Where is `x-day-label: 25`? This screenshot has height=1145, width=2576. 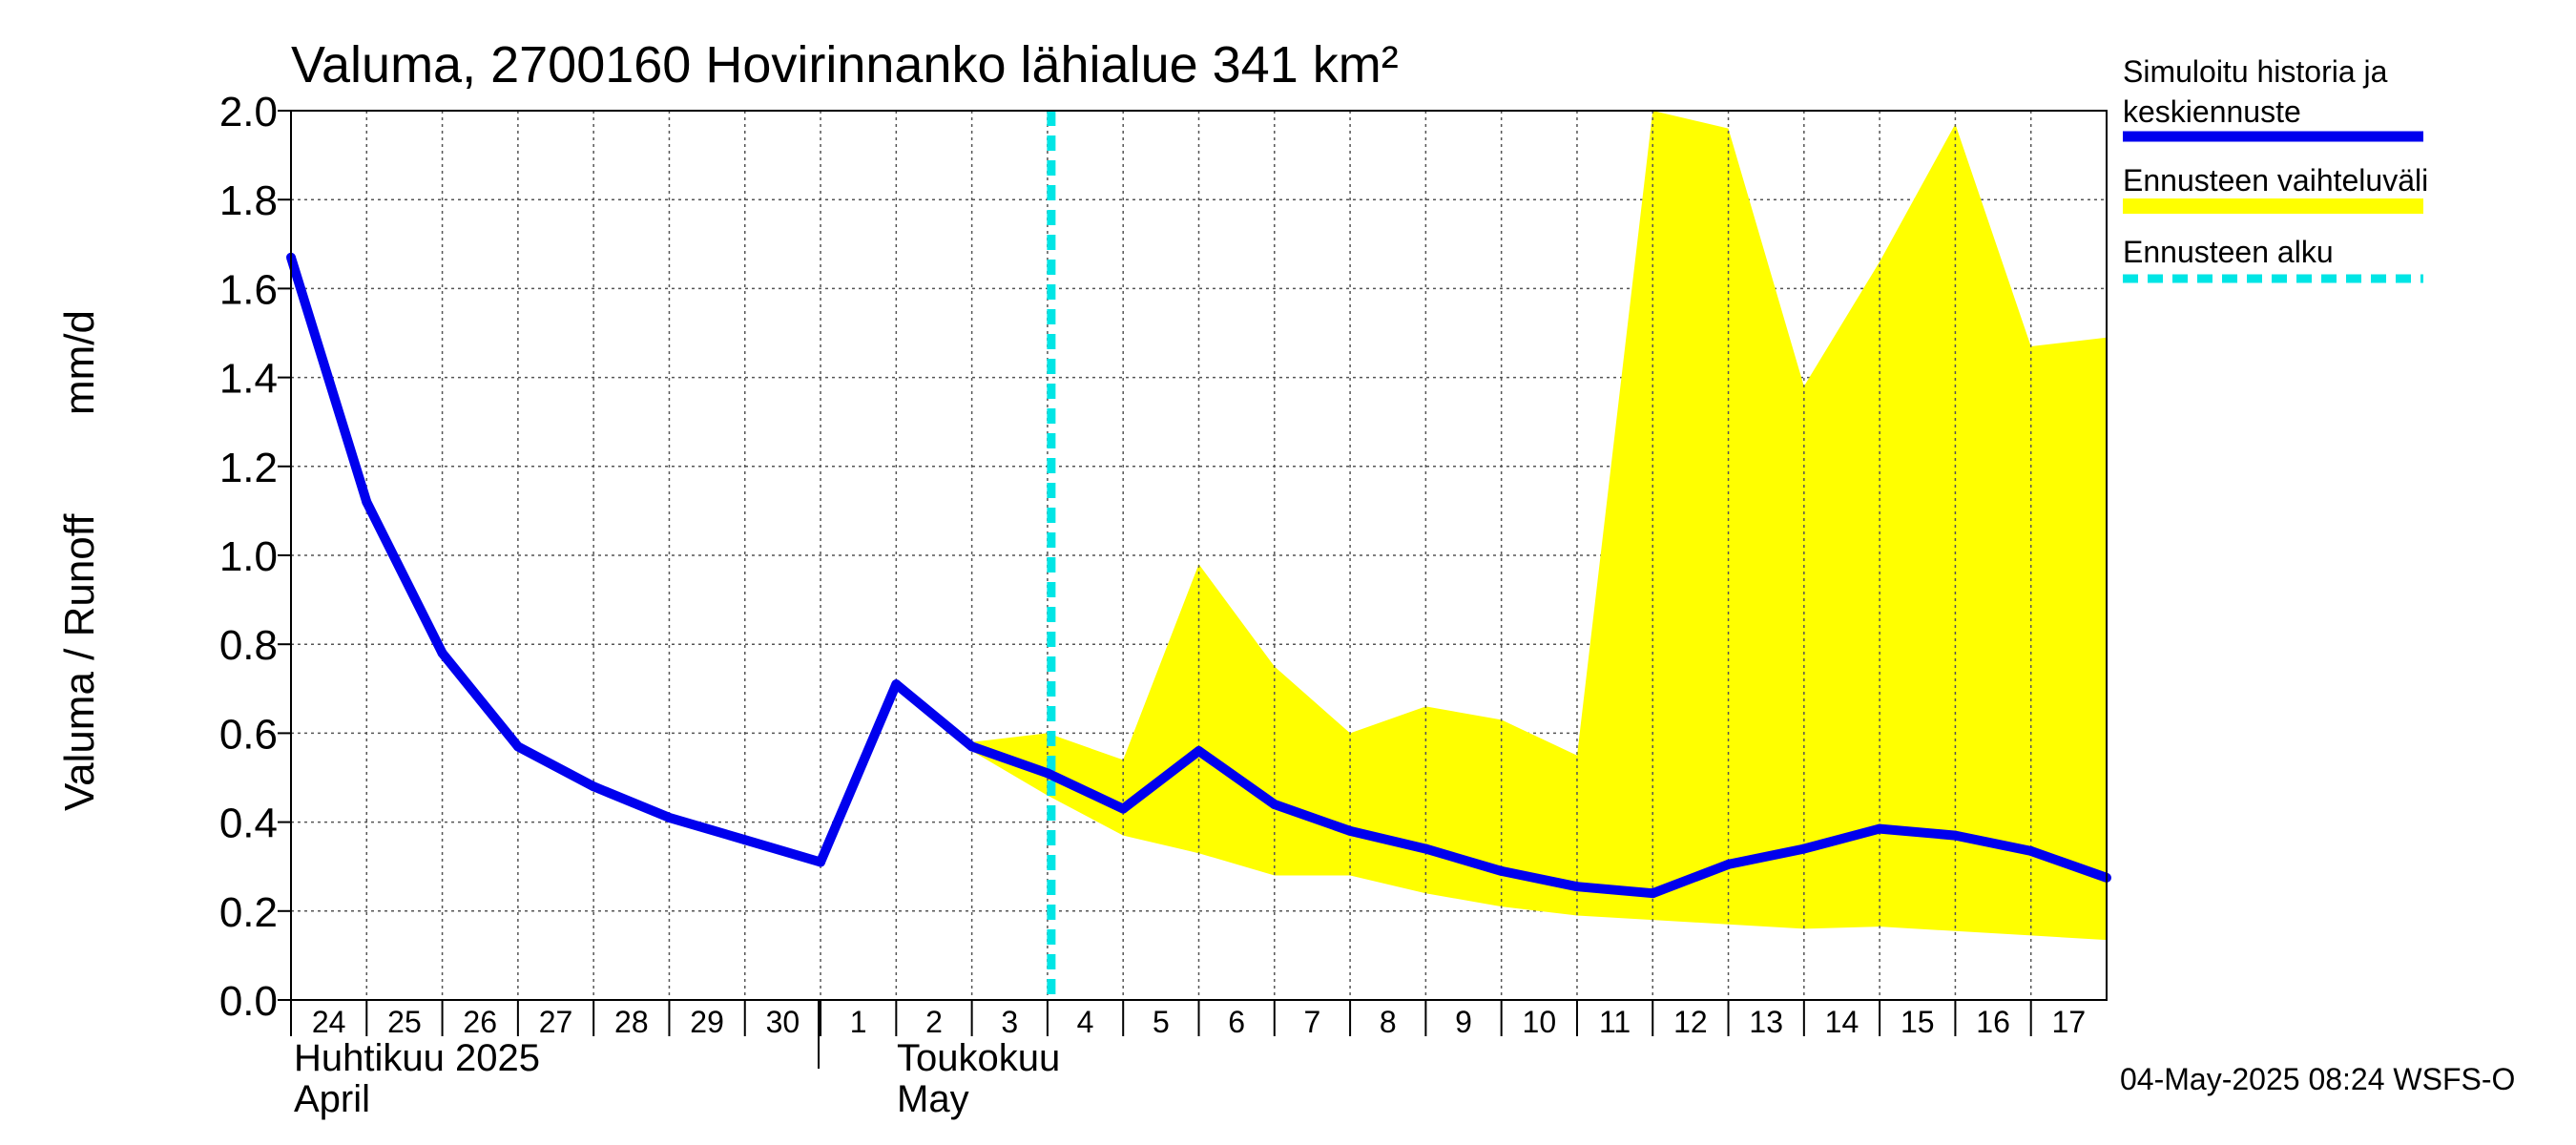 x-day-label: 25 is located at coordinates (404, 1022).